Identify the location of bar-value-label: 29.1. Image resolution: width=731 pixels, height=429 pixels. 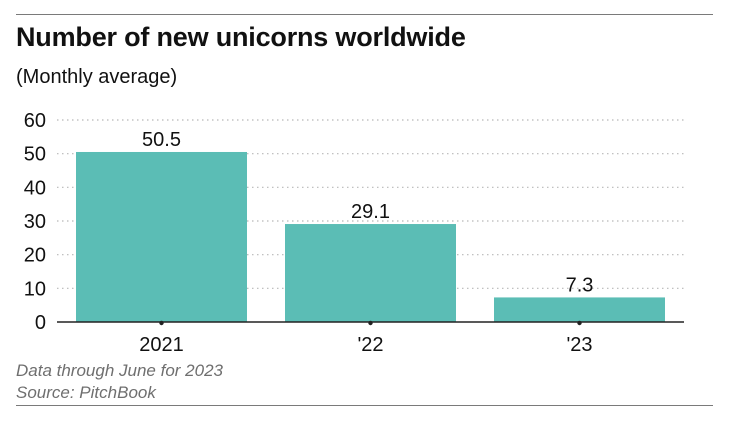
(370, 212).